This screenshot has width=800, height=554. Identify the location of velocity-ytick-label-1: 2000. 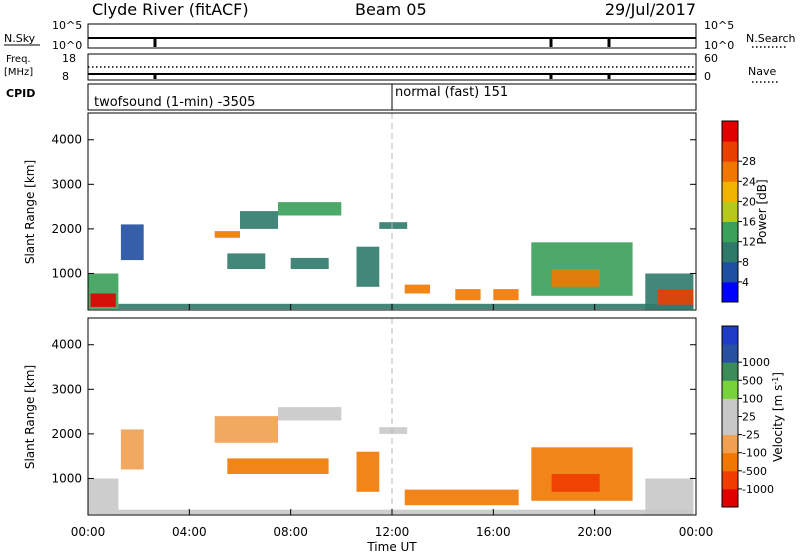
(66, 434).